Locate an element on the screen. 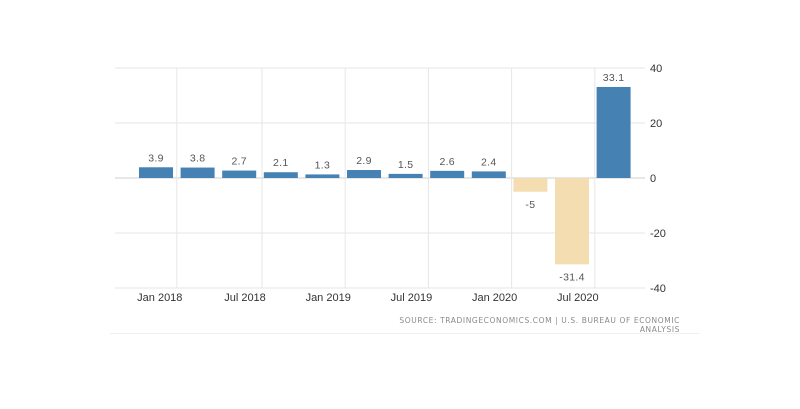 Image resolution: width=800 pixels, height=409 pixels. y-tick-label: 20 is located at coordinates (656, 124).